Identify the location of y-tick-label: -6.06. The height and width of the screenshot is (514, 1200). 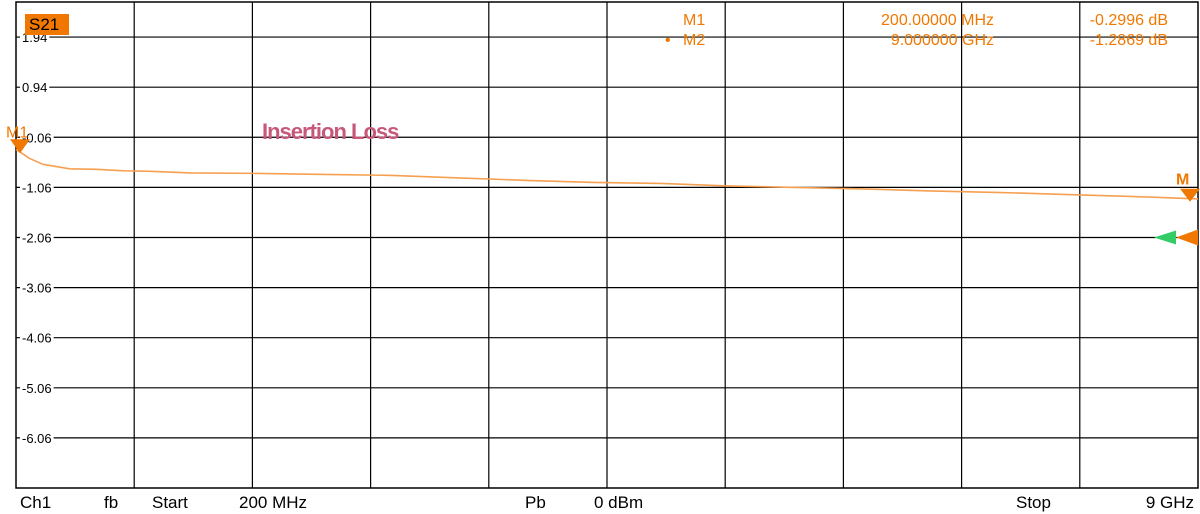
(37, 438).